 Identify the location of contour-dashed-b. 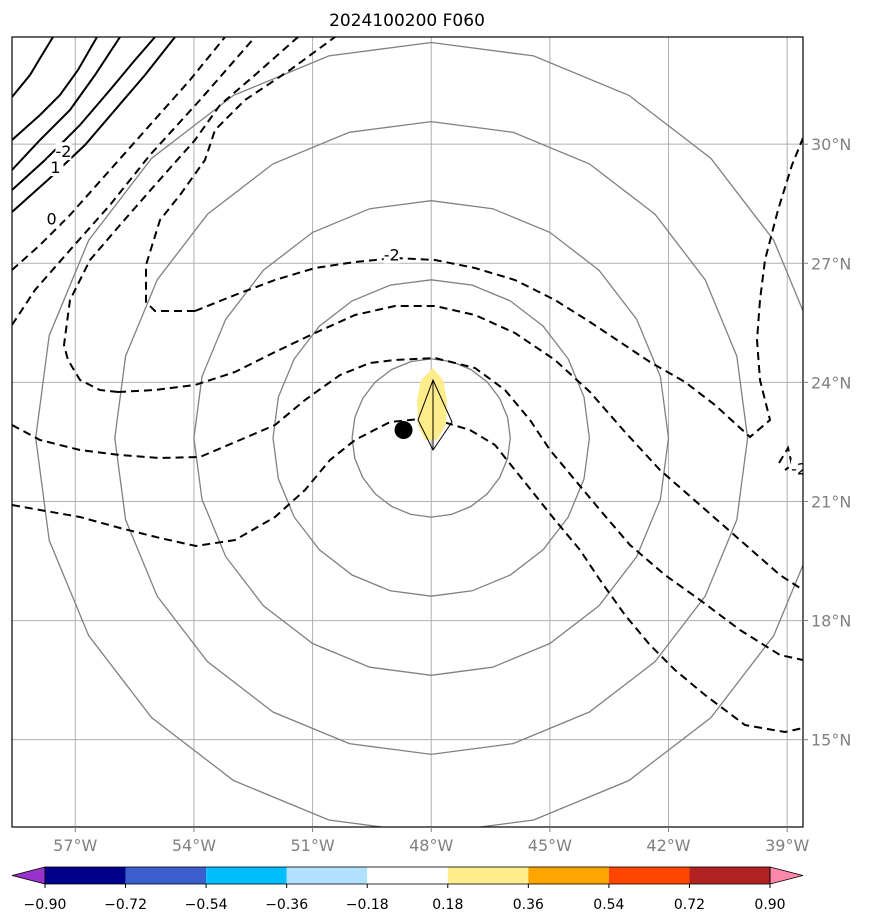
(134, 181).